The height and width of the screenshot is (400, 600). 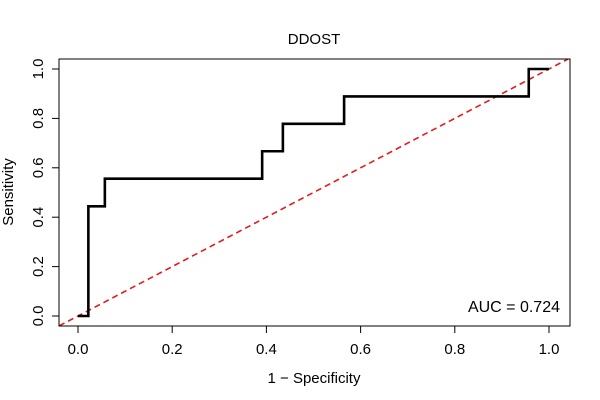 What do you see at coordinates (38, 69) in the screenshot?
I see `y-tick-label: 1.0` at bounding box center [38, 69].